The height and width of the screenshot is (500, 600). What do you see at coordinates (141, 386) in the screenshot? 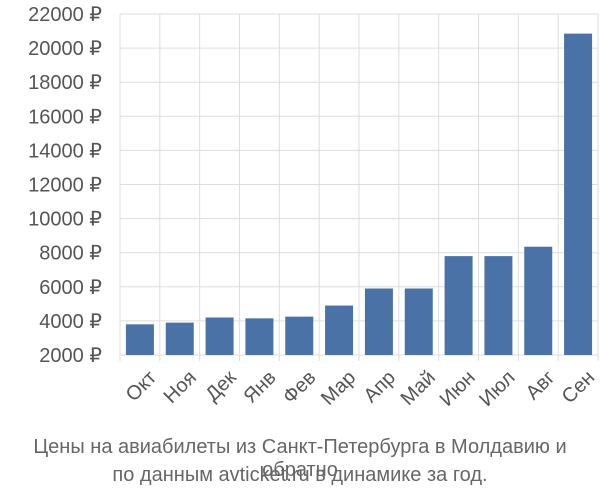
I see `x-tick-label: Окт` at bounding box center [141, 386].